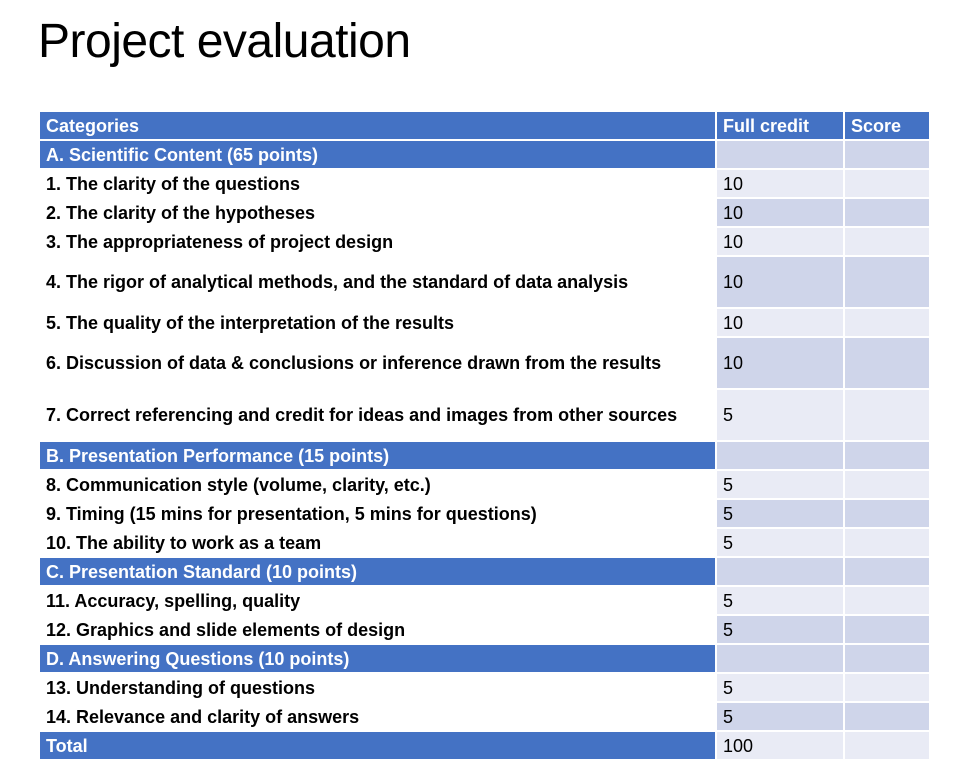 This screenshot has height=761, width=958. I want to click on table-row: 1. The clarity of the questions 10, so click(484, 183).